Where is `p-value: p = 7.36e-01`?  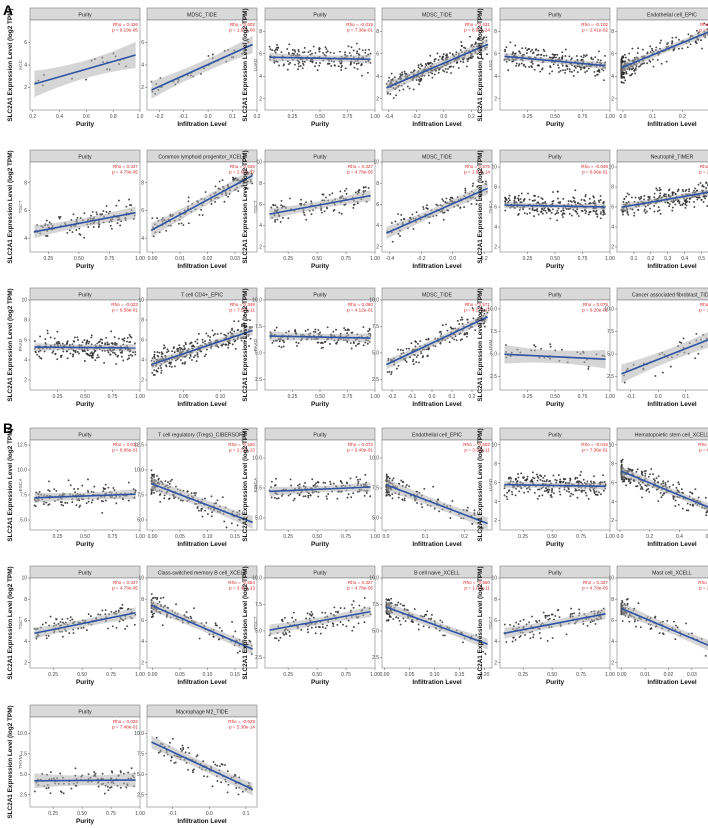 p-value: p = 7.36e-01 is located at coordinates (595, 450).